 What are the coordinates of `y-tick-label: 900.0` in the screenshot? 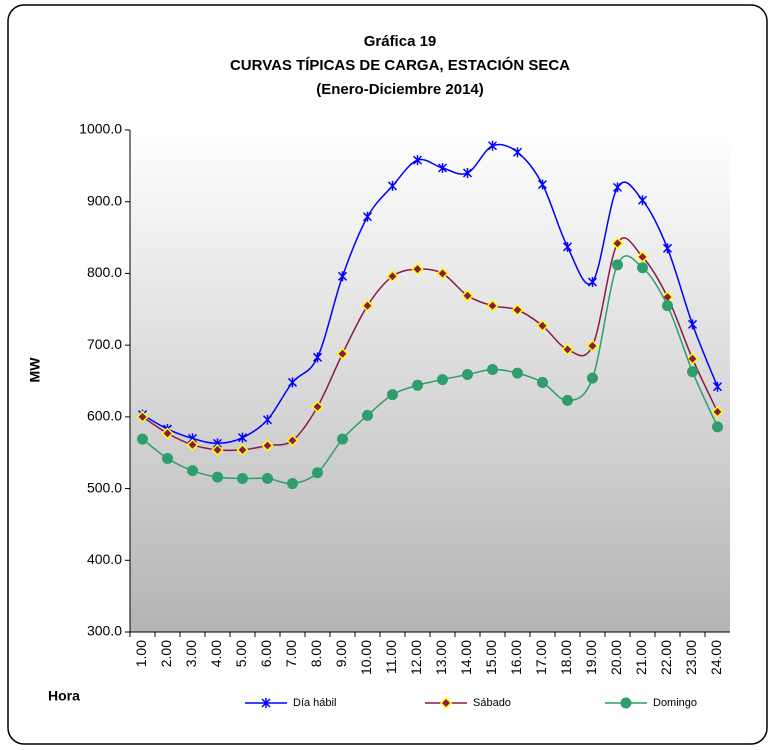 It's located at (104, 200).